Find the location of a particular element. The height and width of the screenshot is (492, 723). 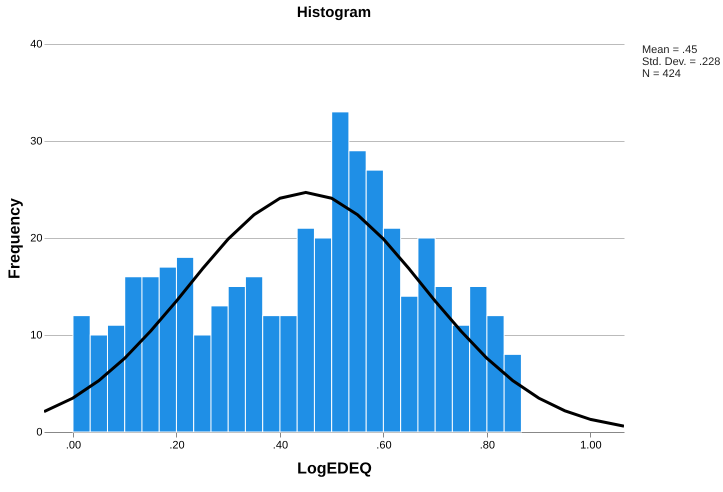

y-tick-label: 30 is located at coordinates (36, 142).